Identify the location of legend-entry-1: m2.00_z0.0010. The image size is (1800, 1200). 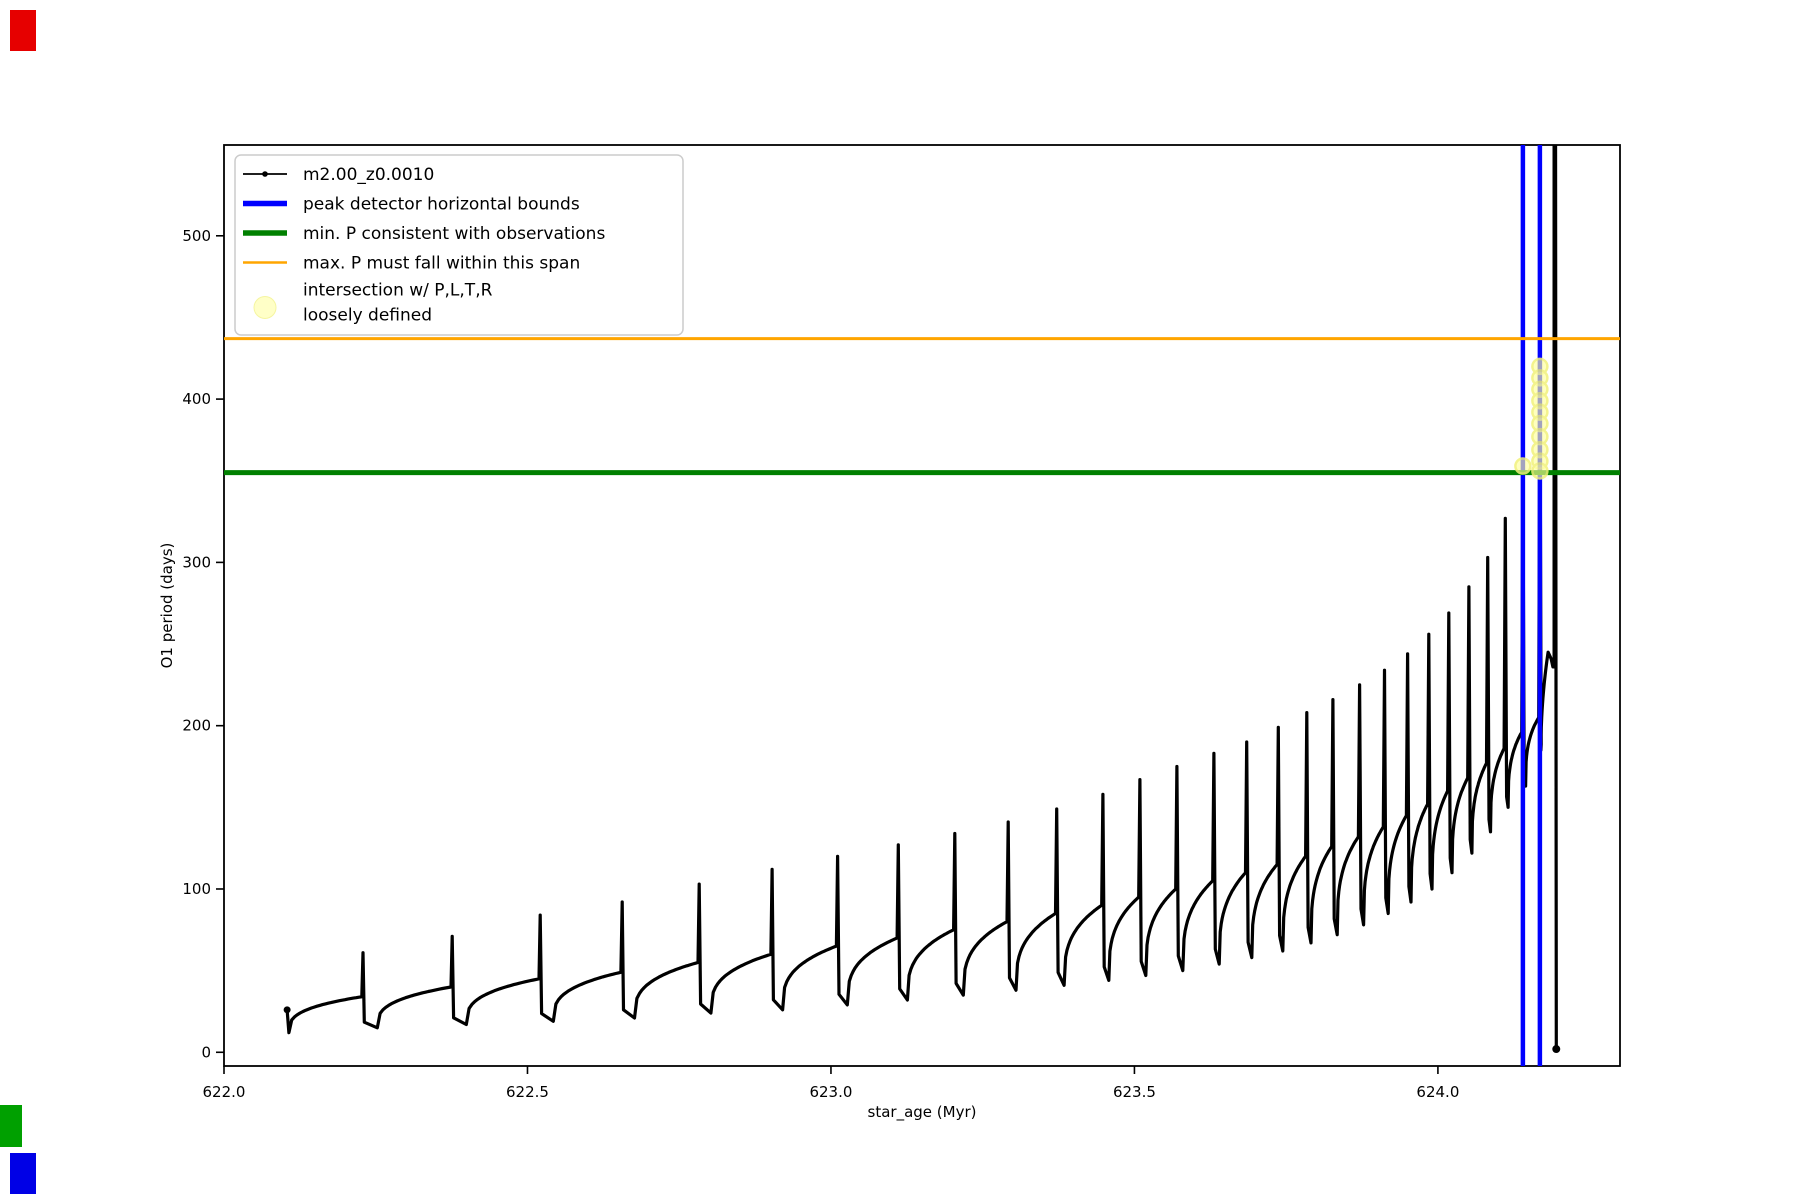
(338, 175).